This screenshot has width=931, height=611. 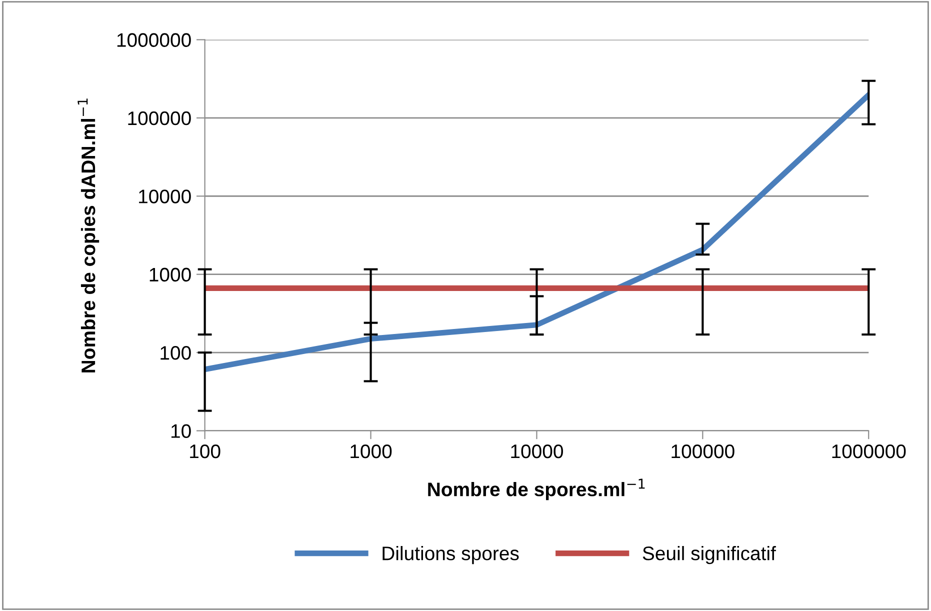 I want to click on legend-label: Seuil significatif, so click(x=709, y=555).